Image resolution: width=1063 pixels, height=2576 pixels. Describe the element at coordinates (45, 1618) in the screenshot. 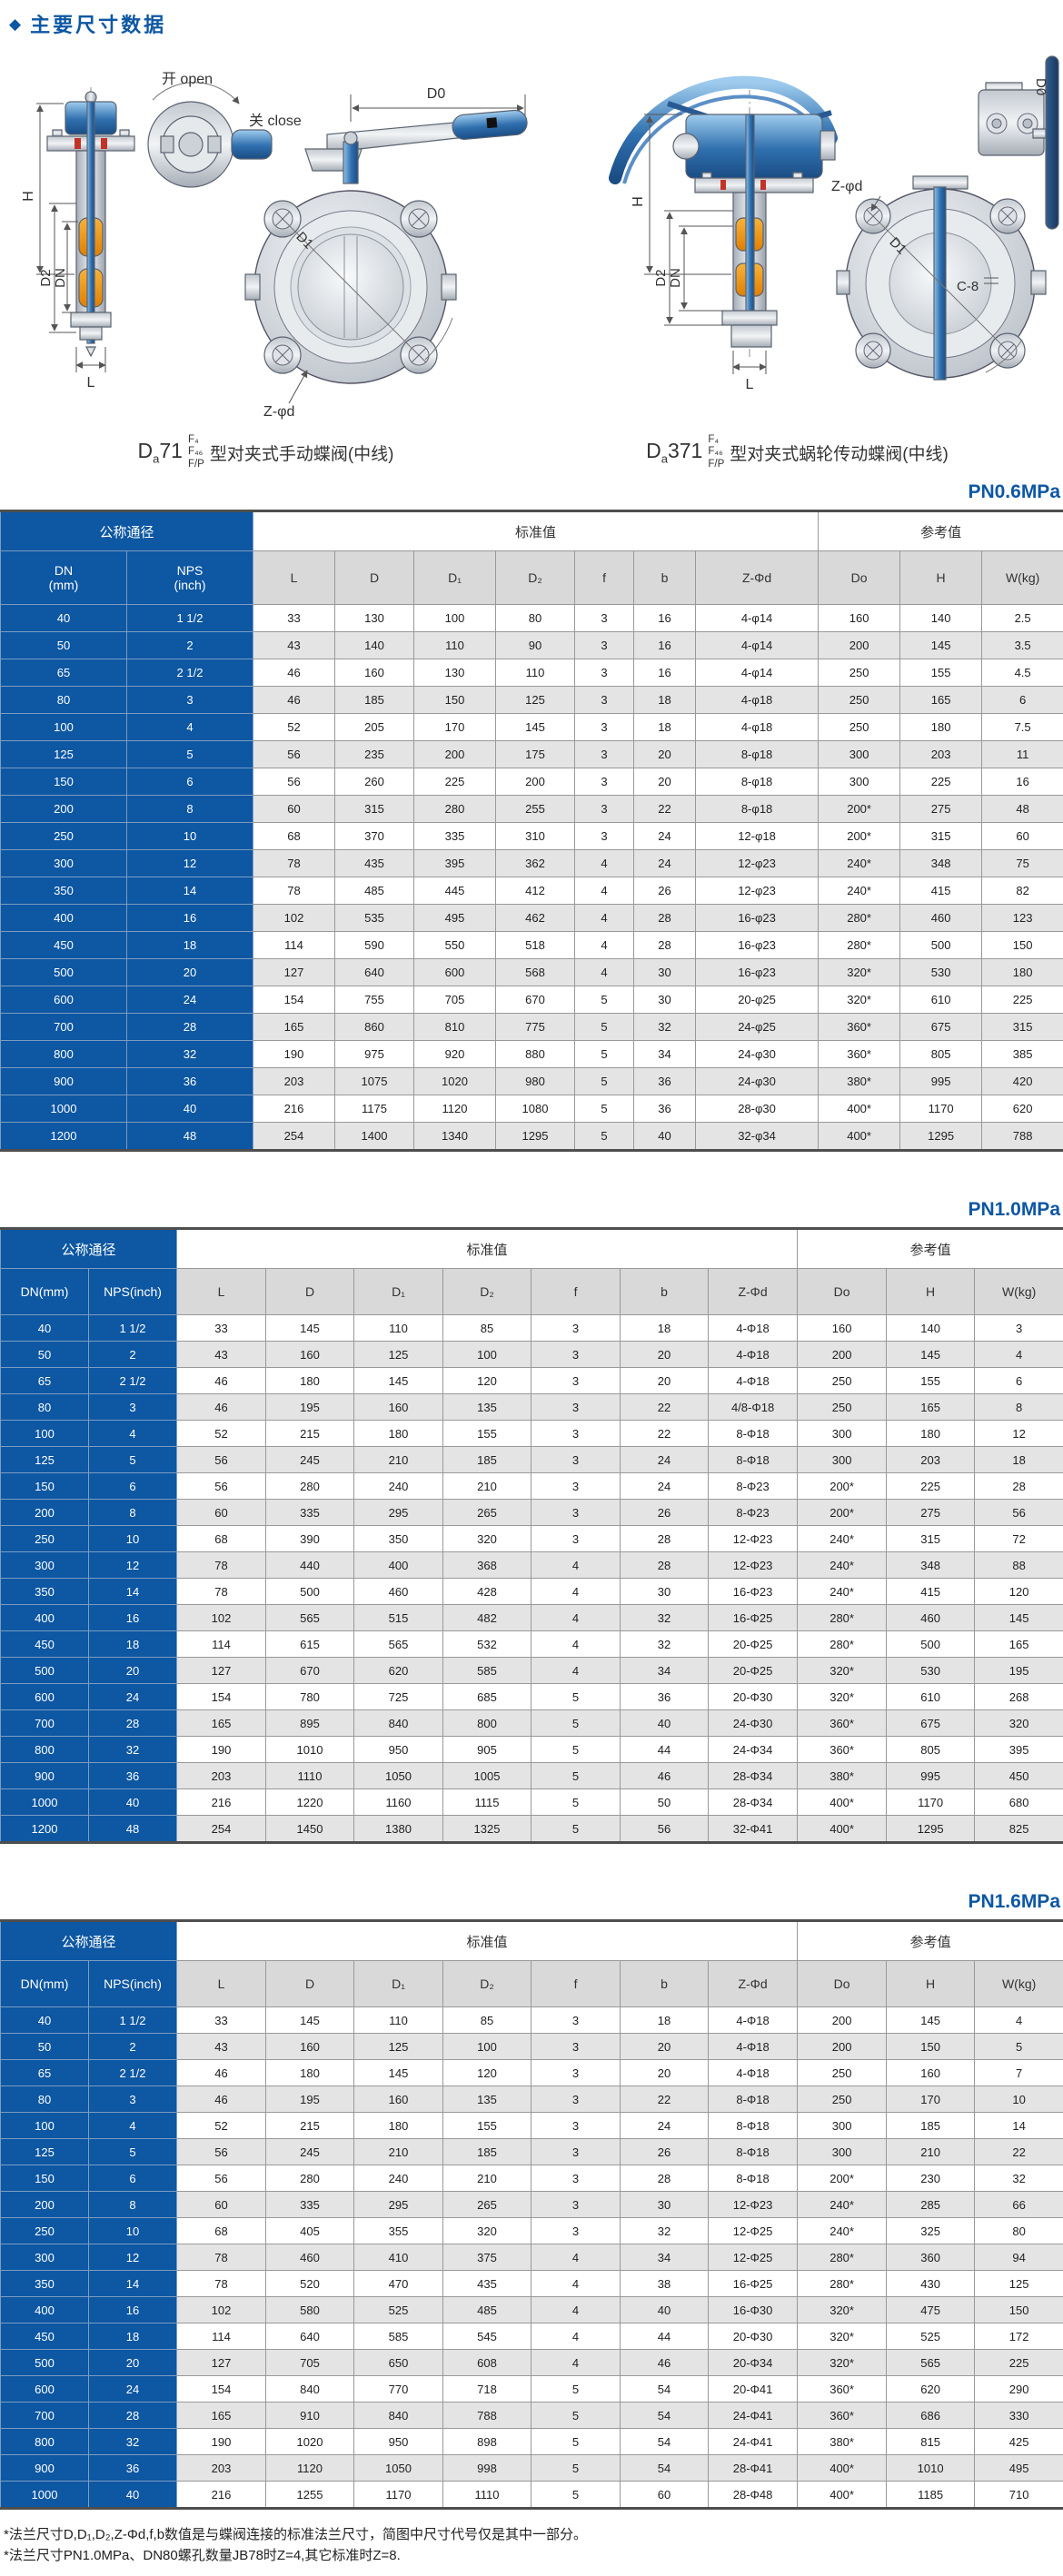

I see `table-cell: 400` at that location.